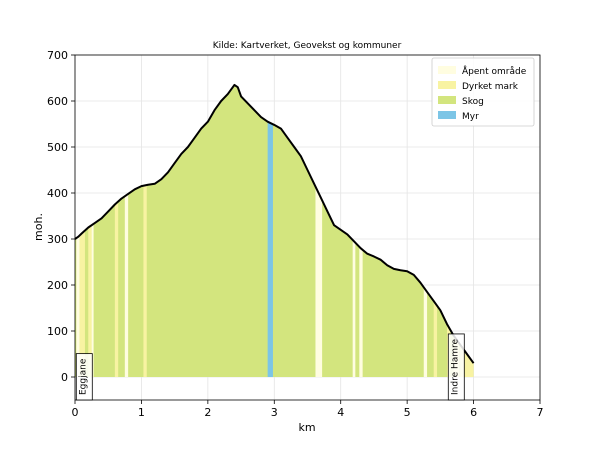  What do you see at coordinates (141, 412) in the screenshot?
I see `x-tick-label: 1` at bounding box center [141, 412].